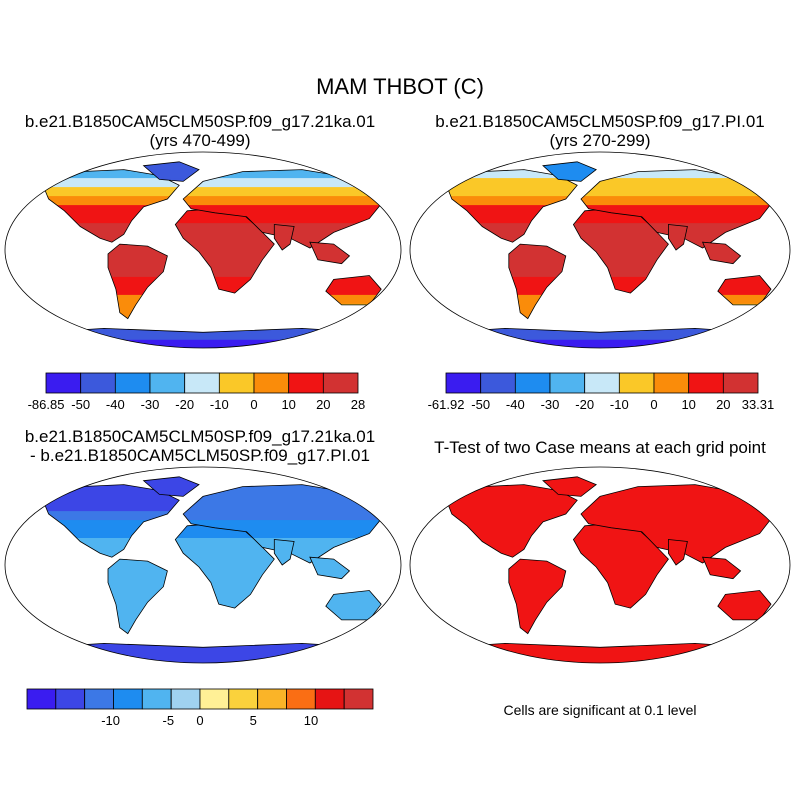  Describe the element at coordinates (758, 404) in the screenshot. I see `colorbar-tick-label: 33.31` at that location.